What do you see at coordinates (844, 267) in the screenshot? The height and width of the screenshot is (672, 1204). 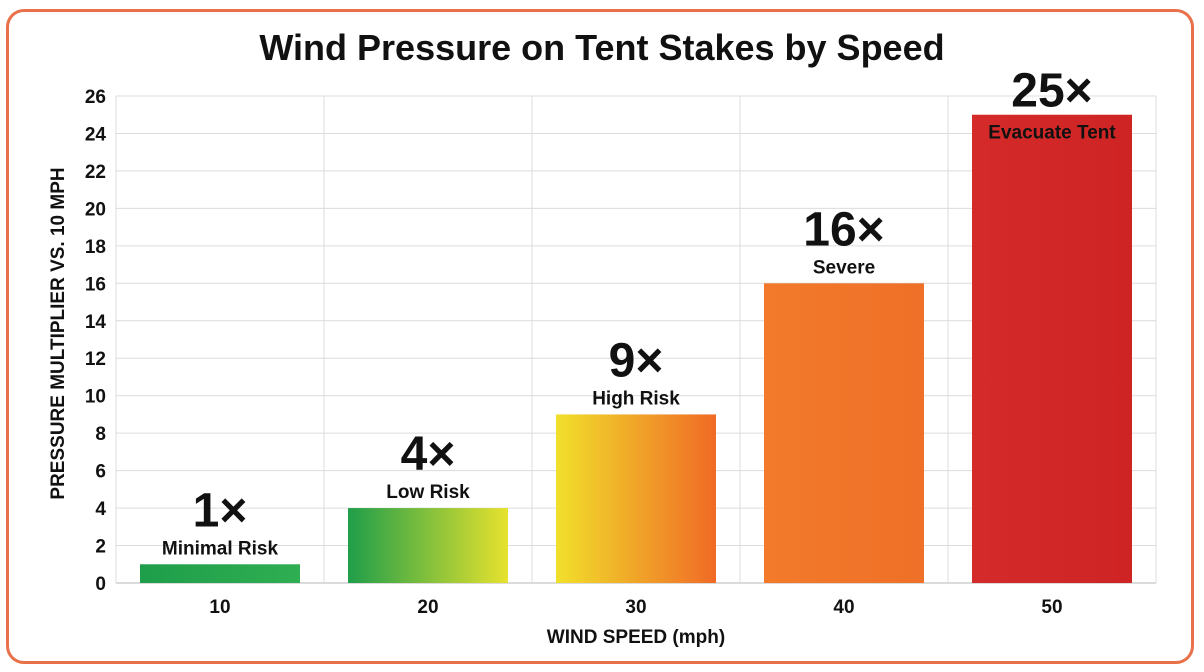 I see `risk-label: Severe` at bounding box center [844, 267].